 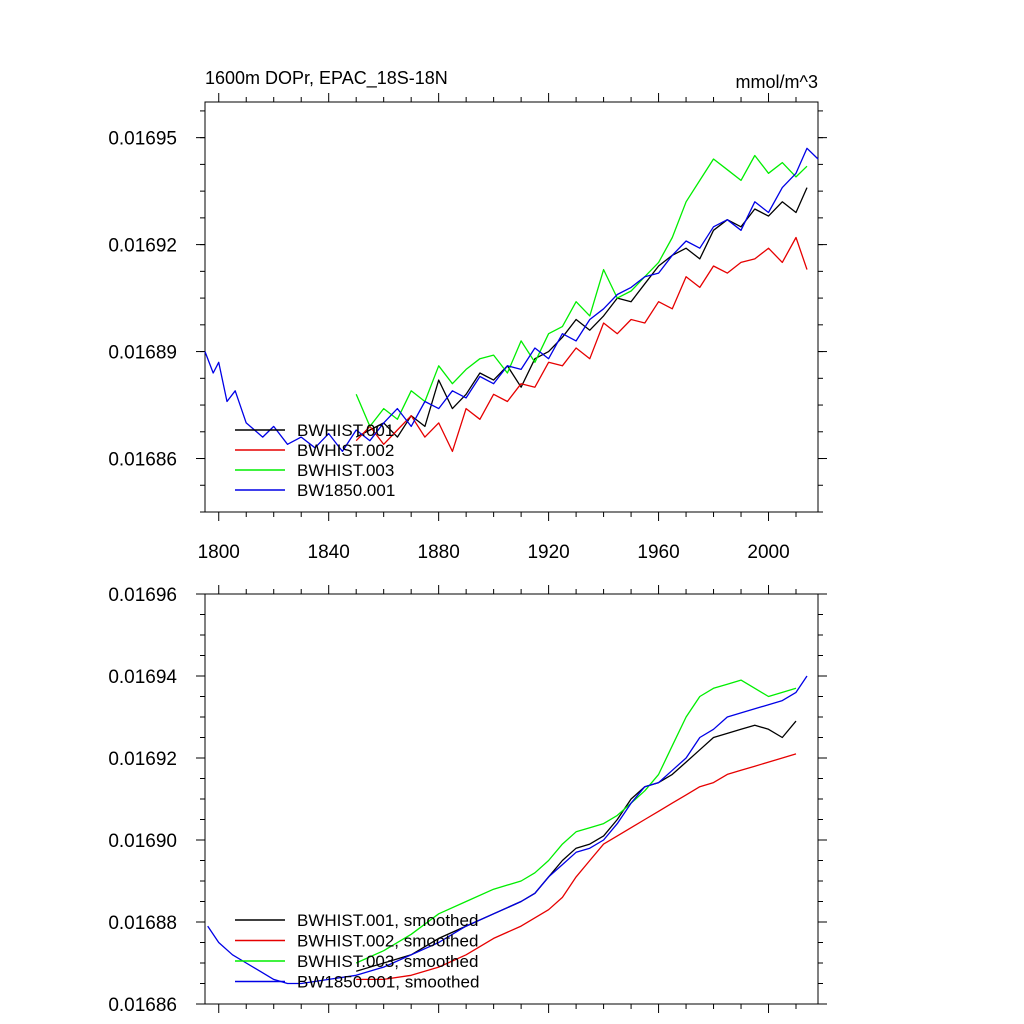 I want to click on legend-label: BWHIST.001, smoothed, so click(x=387, y=920).